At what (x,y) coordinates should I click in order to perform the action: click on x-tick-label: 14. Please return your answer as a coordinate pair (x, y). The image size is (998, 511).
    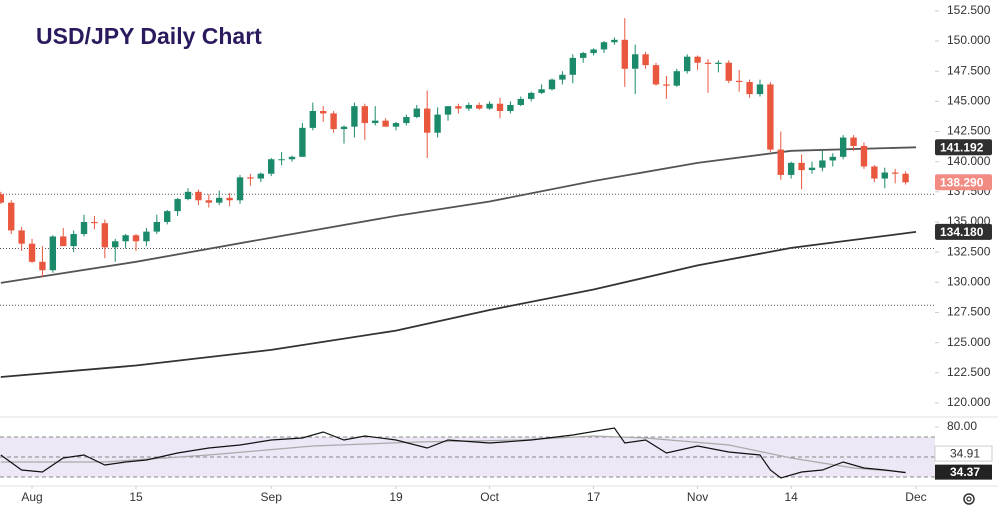
    Looking at the image, I should click on (791, 497).